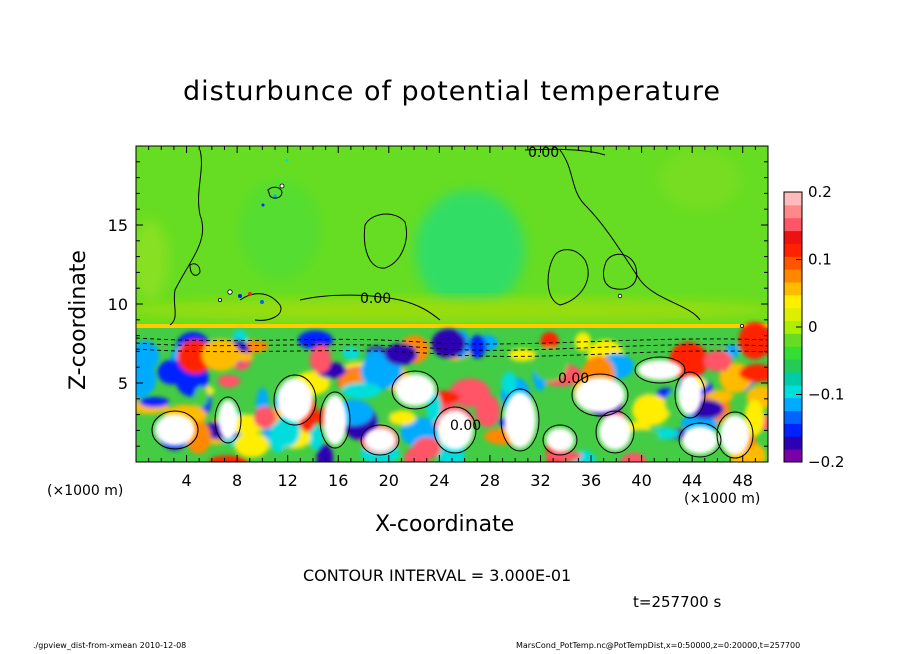 This screenshot has height=654, width=904. What do you see at coordinates (677, 602) in the screenshot?
I see `time-stamp: t=257700 s` at bounding box center [677, 602].